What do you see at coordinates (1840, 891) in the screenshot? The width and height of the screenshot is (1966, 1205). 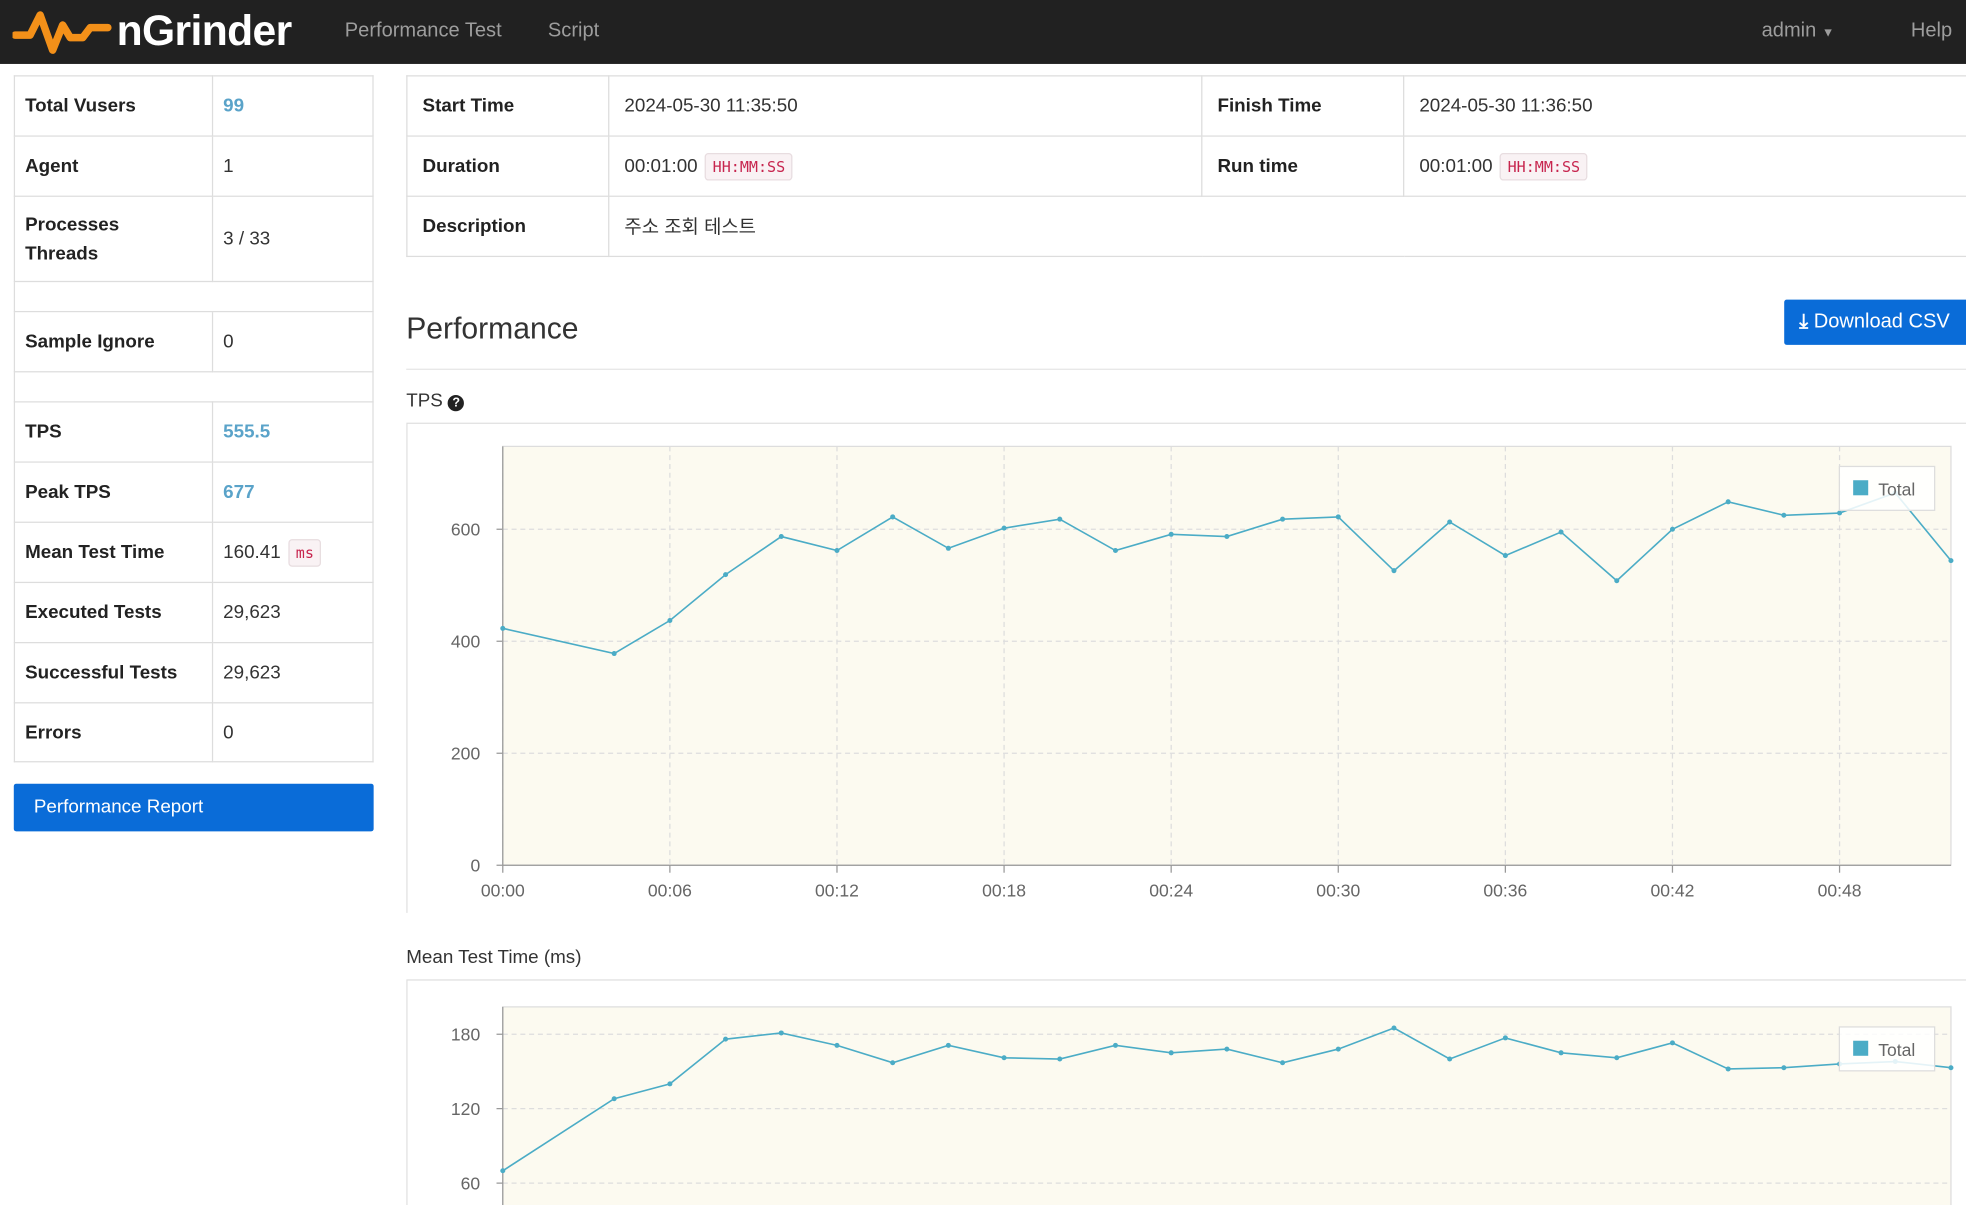 I see `x-tick-label: 00:48` at bounding box center [1840, 891].